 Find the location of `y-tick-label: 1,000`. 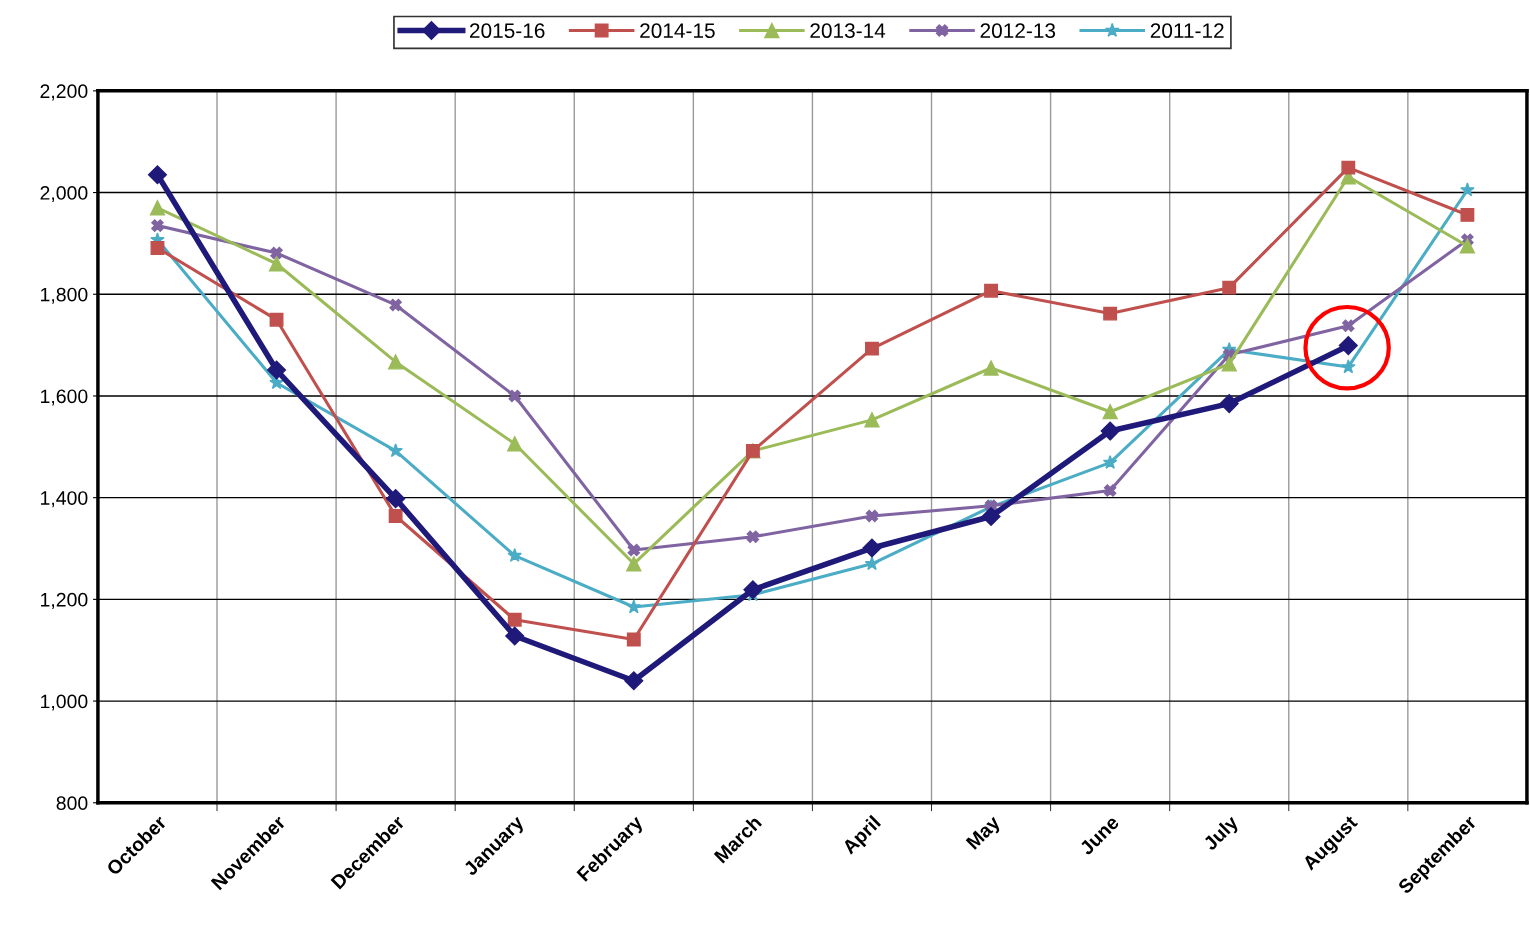

y-tick-label: 1,000 is located at coordinates (64, 702).